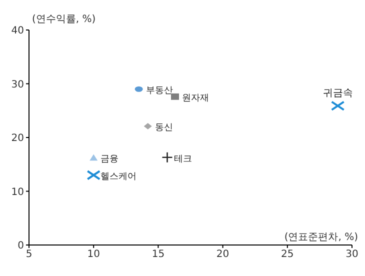  Describe the element at coordinates (17, 192) in the screenshot. I see `y-tick-label: 10` at that location.